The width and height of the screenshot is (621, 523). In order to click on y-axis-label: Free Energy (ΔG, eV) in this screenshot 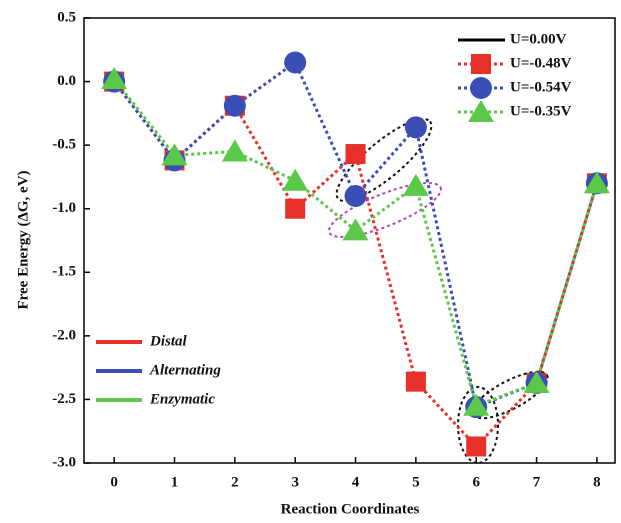, I will do `click(23, 239)`.